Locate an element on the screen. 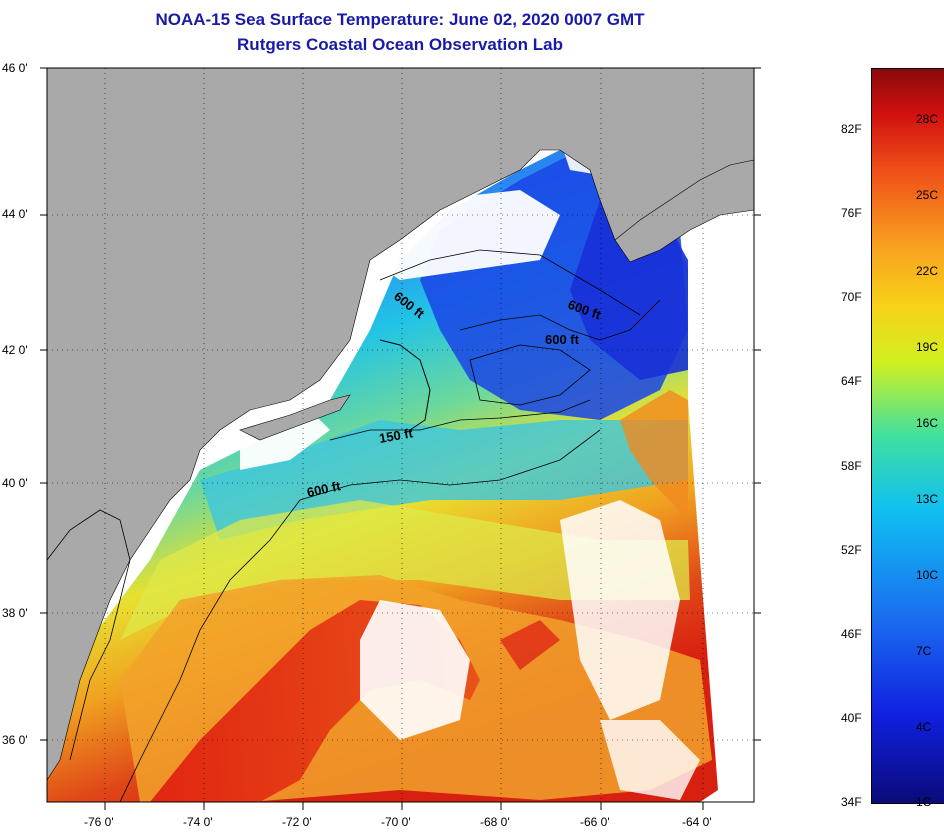 The image size is (944, 832). colorbar-c-label: 7C is located at coordinates (924, 651).